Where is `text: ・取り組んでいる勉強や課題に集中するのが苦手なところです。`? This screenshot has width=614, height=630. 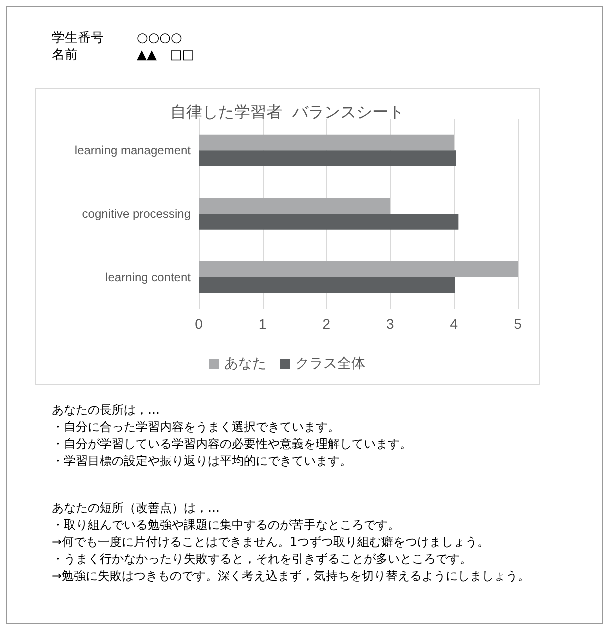 text: ・取り組んでいる勉強や課題に集中するのが苦手なところです。 is located at coordinates (226, 525).